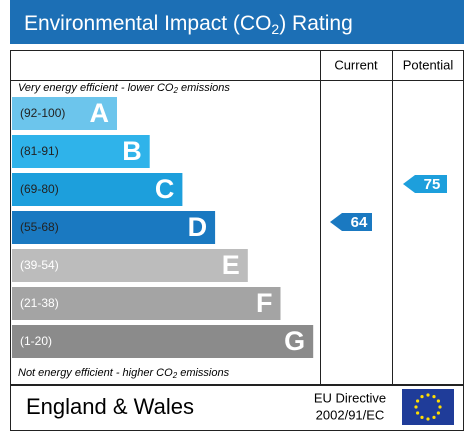 The width and height of the screenshot is (474, 442). I want to click on eu-stars, so click(428, 407).